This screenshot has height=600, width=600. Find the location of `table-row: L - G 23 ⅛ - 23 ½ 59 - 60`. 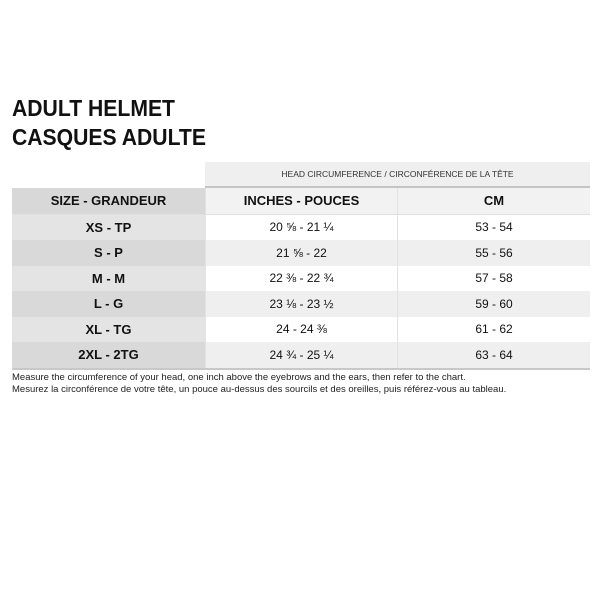

table-row: L - G 23 ⅛ - 23 ½ 59 - 60 is located at coordinates (301, 304).